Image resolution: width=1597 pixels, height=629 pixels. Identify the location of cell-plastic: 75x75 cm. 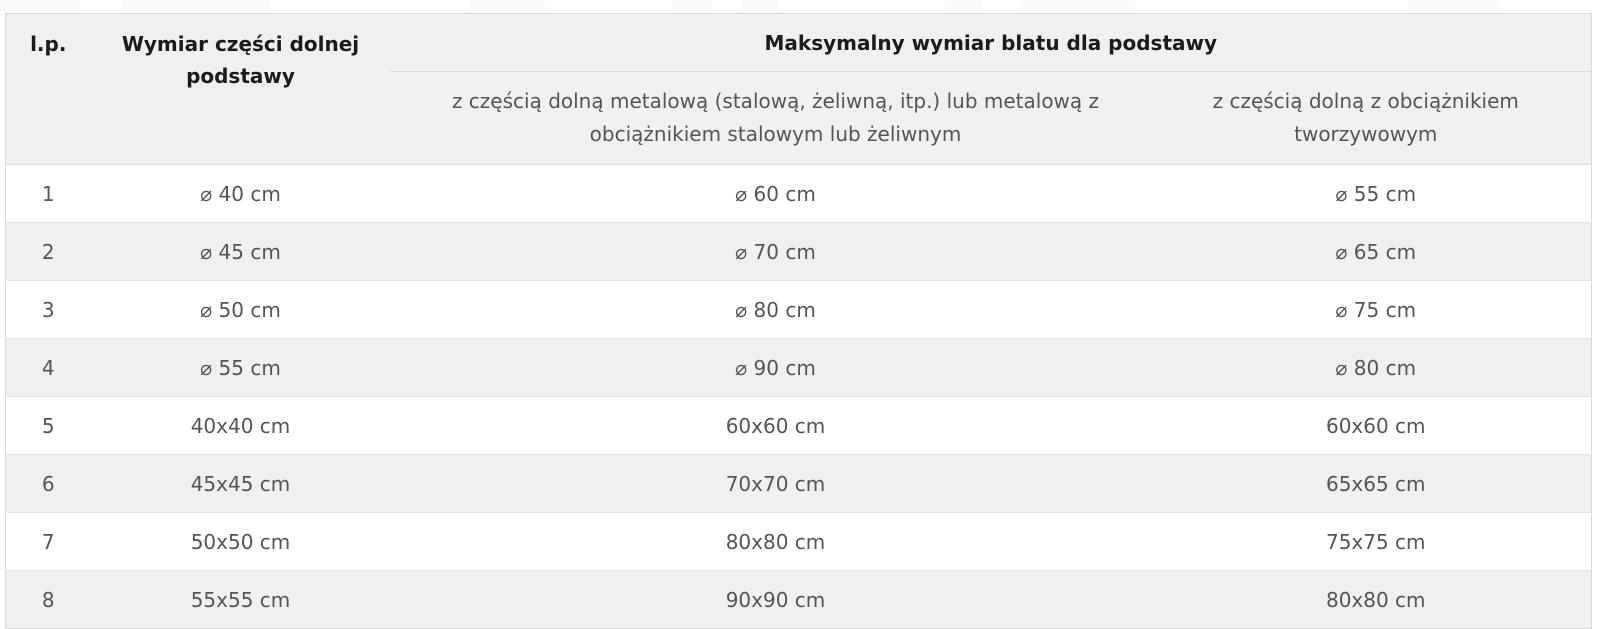
(1376, 541).